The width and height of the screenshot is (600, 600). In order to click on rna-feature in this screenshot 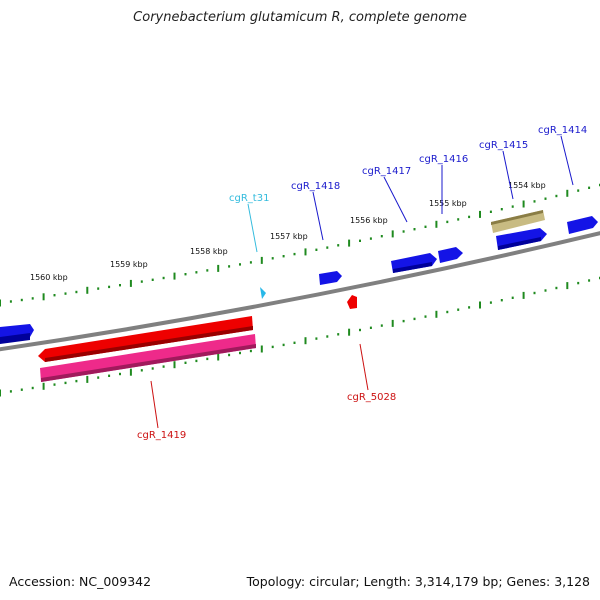, I will do `click(263, 293)`.